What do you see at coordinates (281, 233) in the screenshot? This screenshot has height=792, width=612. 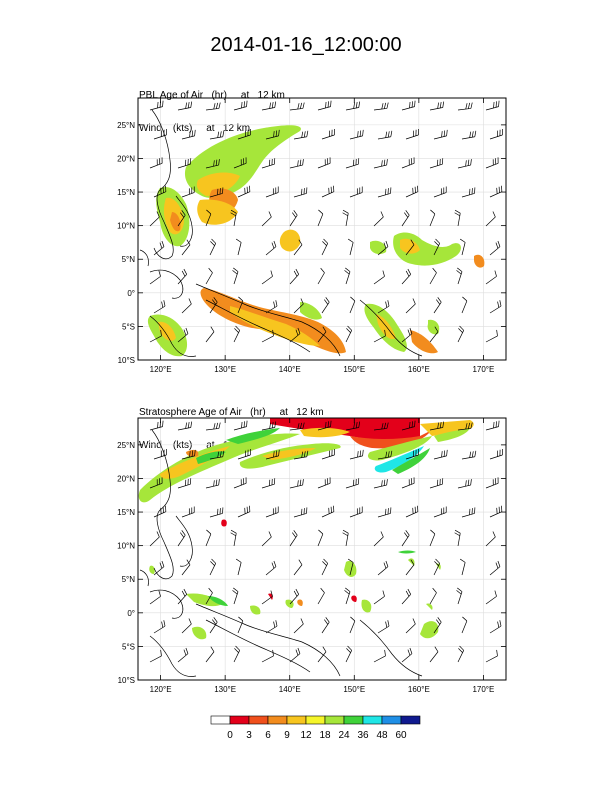 I see `panel1-coastlines` at bounding box center [281, 233].